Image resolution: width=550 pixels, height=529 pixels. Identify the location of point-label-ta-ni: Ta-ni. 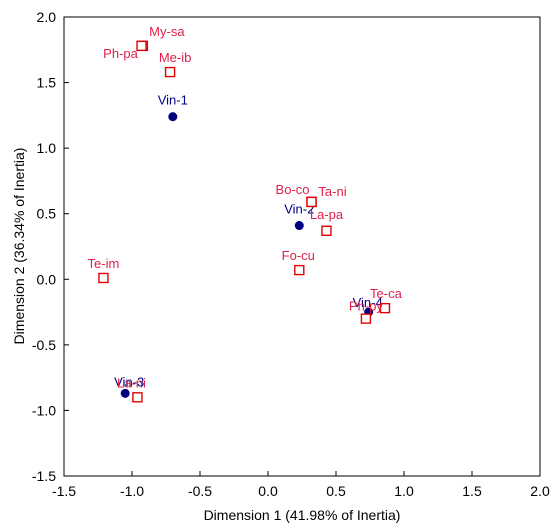
(332, 191).